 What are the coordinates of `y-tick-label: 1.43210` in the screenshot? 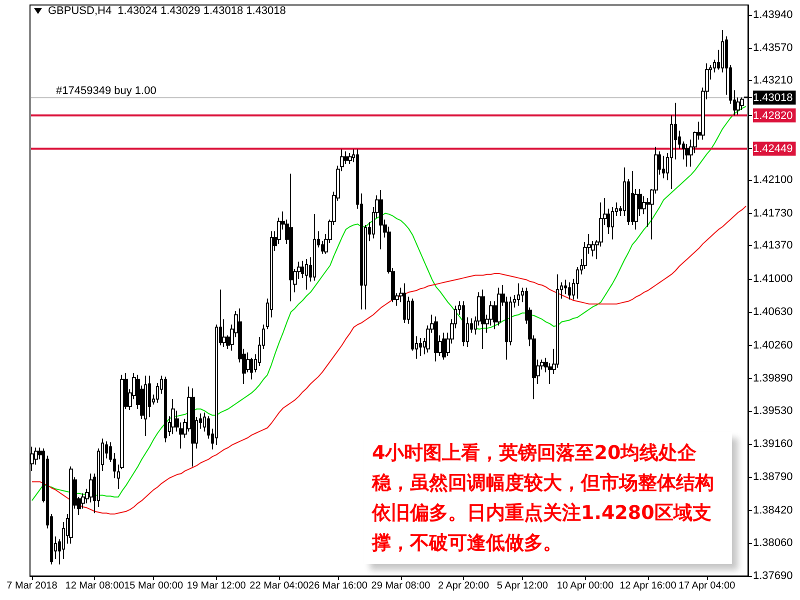 It's located at (773, 80).